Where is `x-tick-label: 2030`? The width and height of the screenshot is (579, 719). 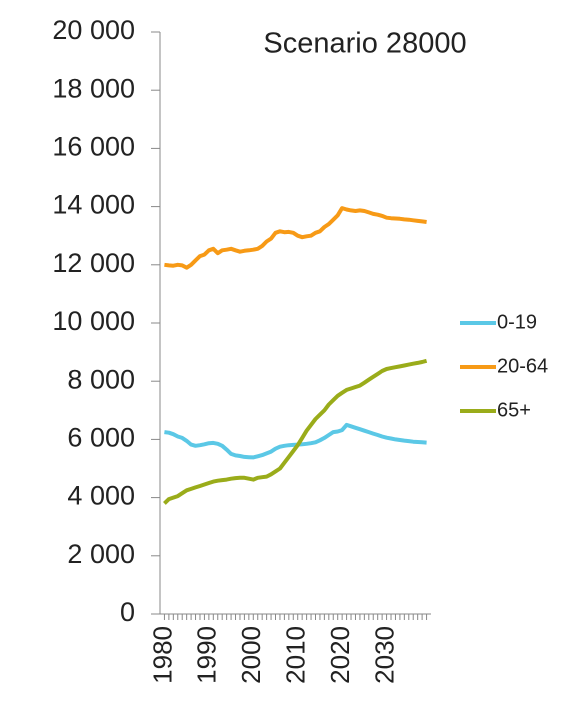
x-tick-label: 2030 is located at coordinates (384, 655).